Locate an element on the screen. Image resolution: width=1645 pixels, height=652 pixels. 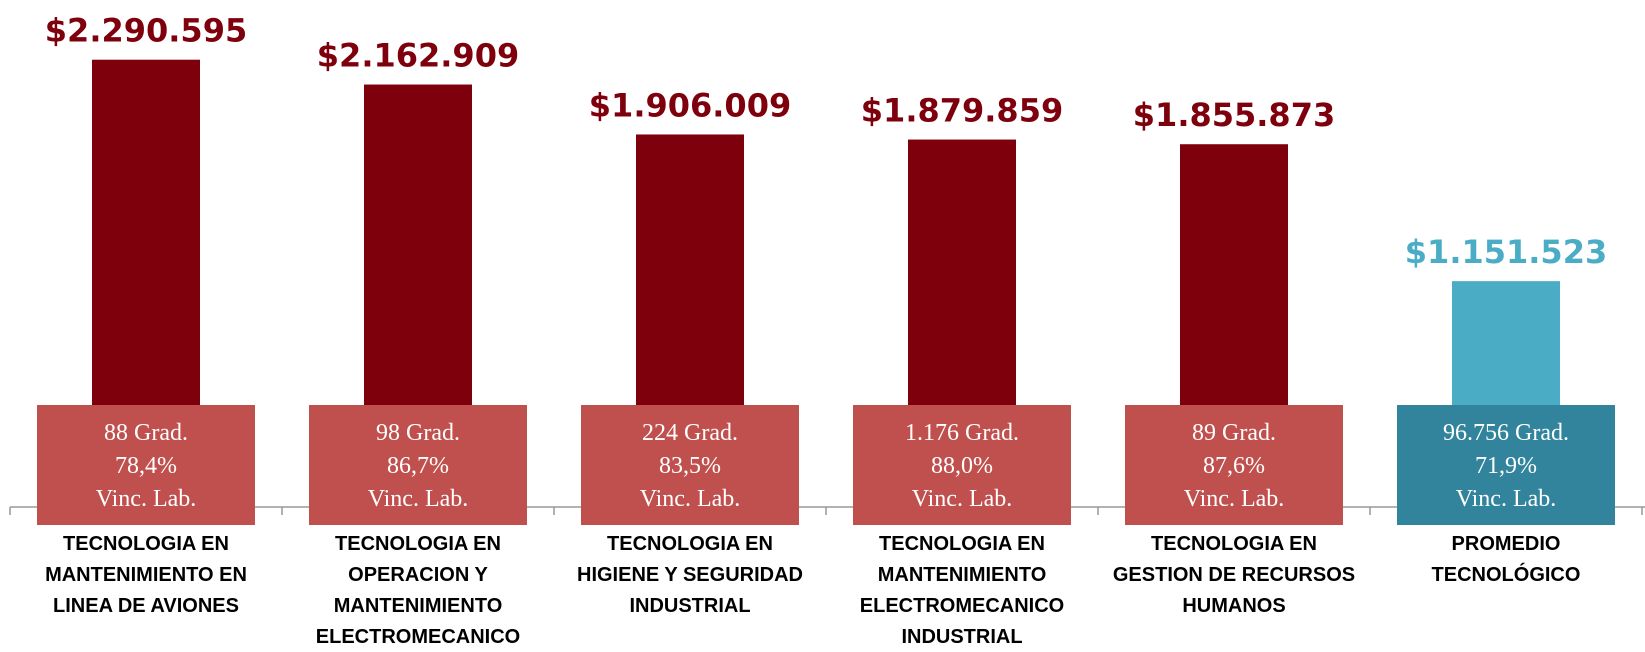
annotation-text: 71,9% is located at coordinates (1506, 466).